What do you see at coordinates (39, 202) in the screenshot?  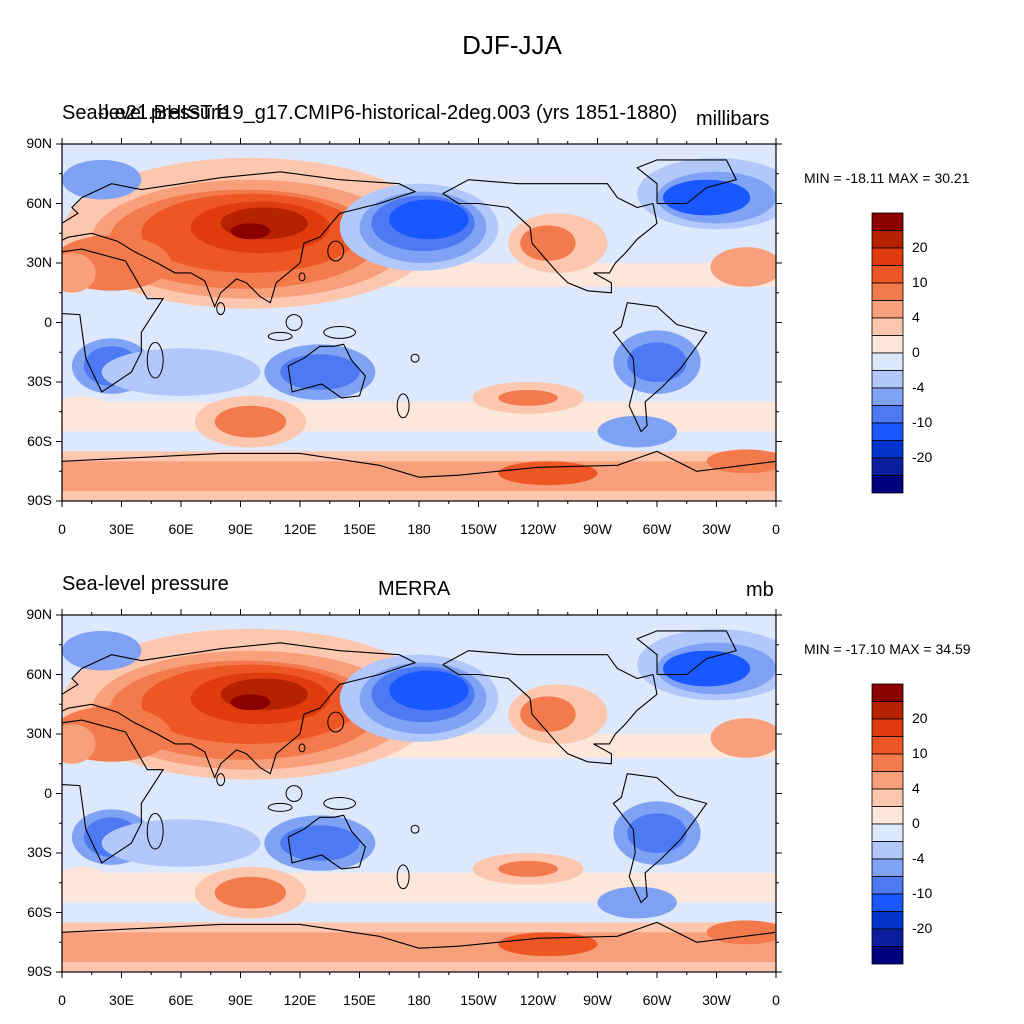 I see `lat-label: 60N` at bounding box center [39, 202].